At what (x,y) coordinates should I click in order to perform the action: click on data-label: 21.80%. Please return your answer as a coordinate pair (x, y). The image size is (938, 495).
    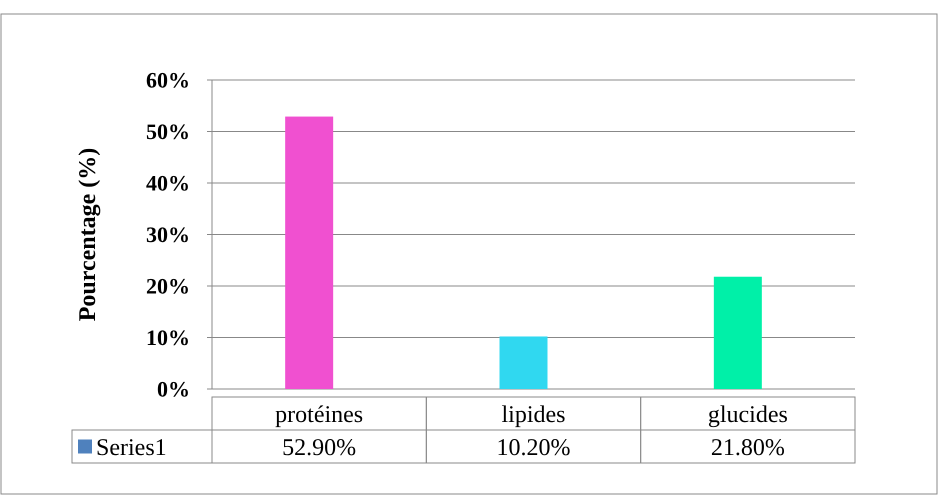
    Looking at the image, I should click on (747, 447).